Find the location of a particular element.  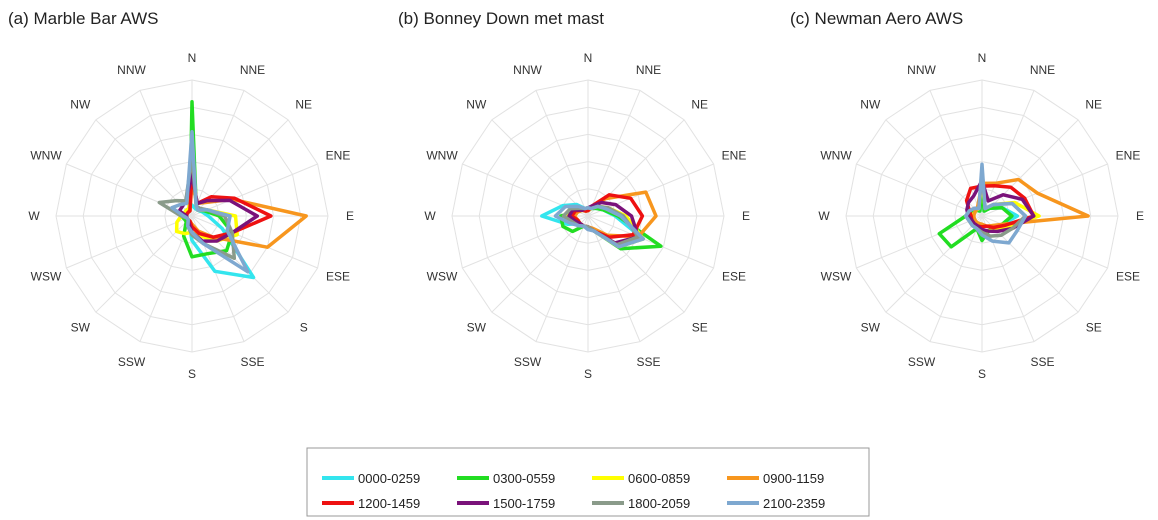

legend-label: 1800-2059 is located at coordinates (659, 503).